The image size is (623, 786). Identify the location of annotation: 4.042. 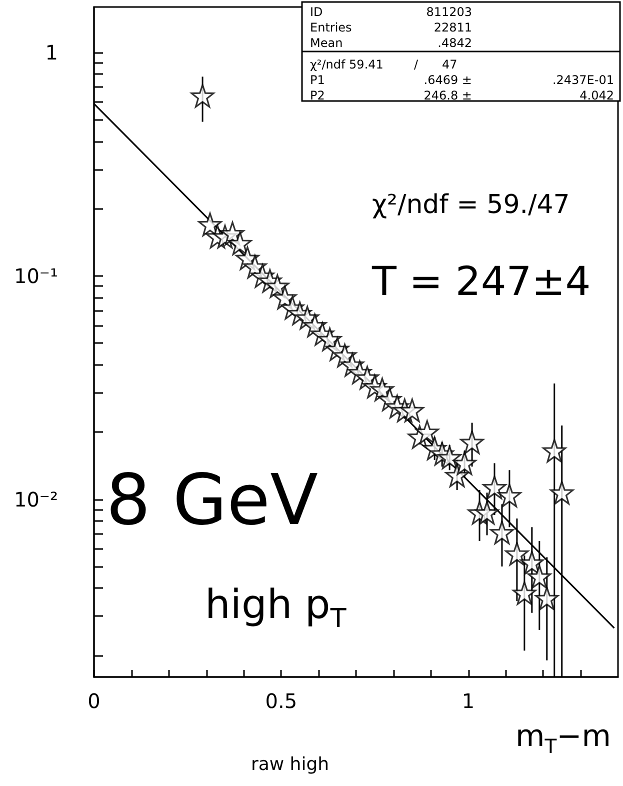
(597, 95).